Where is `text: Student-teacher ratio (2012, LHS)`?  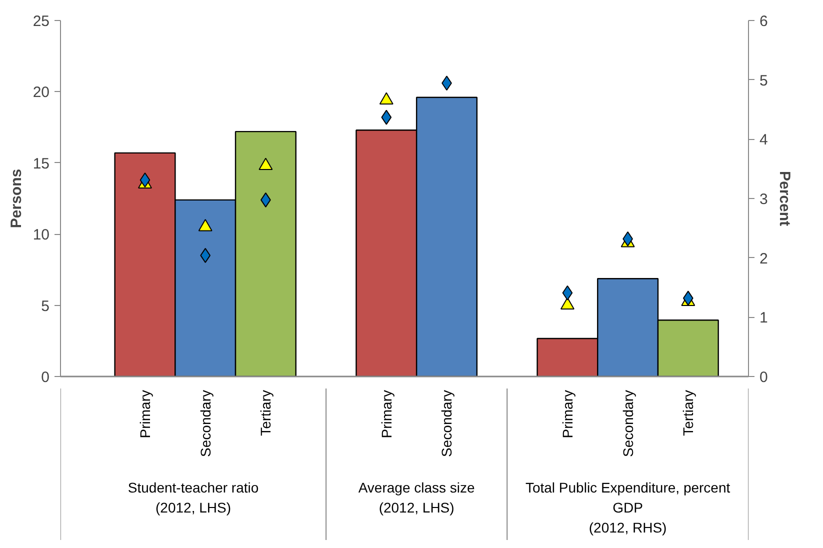
text: Student-teacher ratio (2012, LHS) is located at coordinates (193, 498).